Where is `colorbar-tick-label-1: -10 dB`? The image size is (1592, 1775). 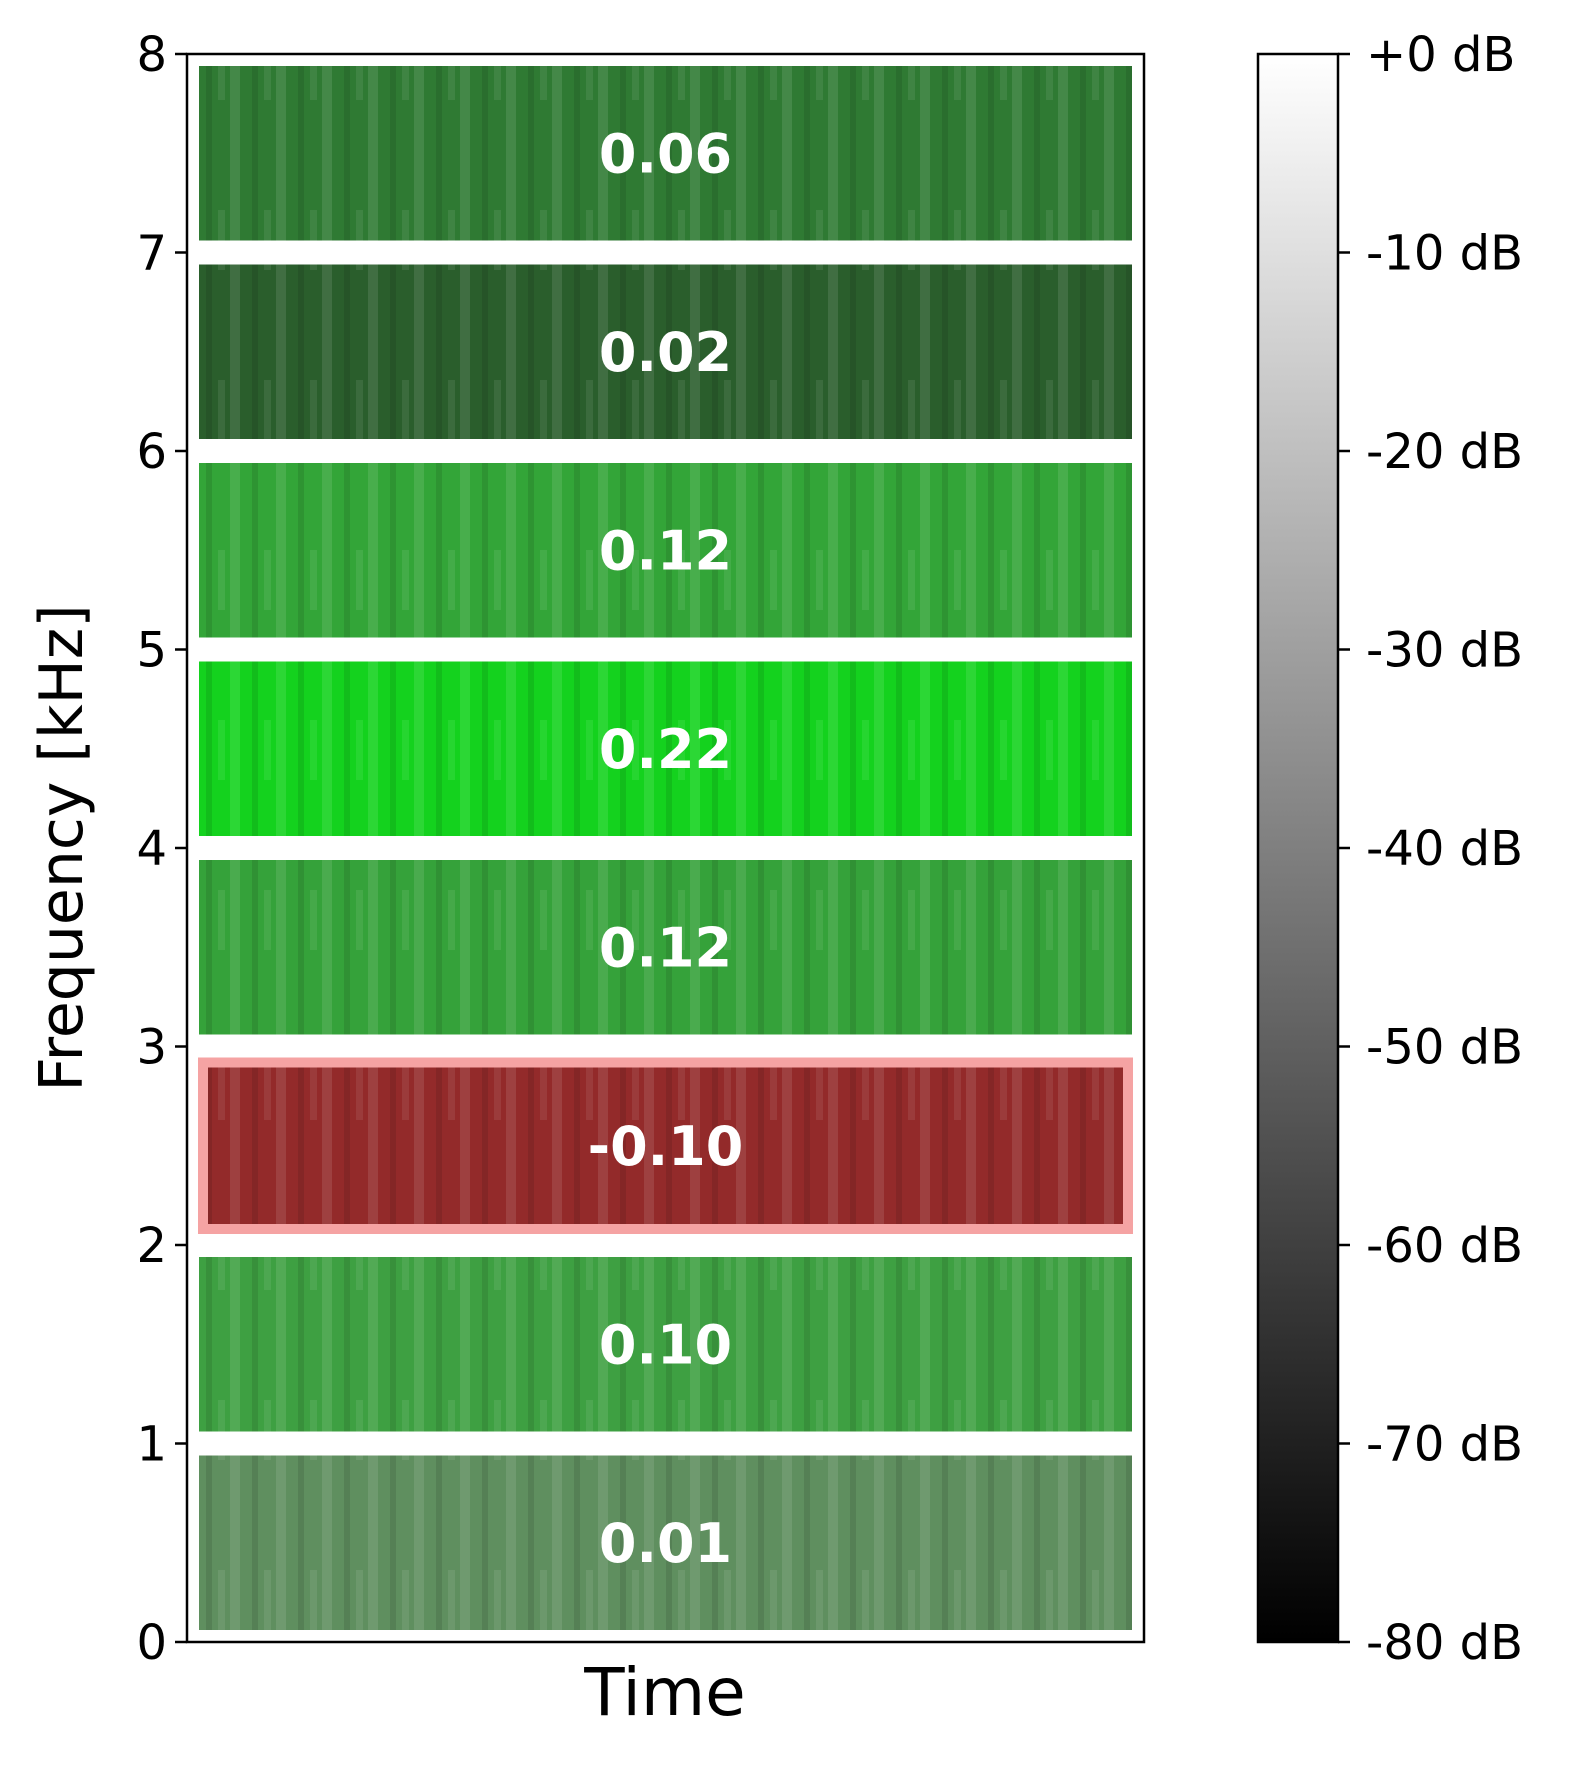
colorbar-tick-label-1: -10 dB is located at coordinates (1444, 254).